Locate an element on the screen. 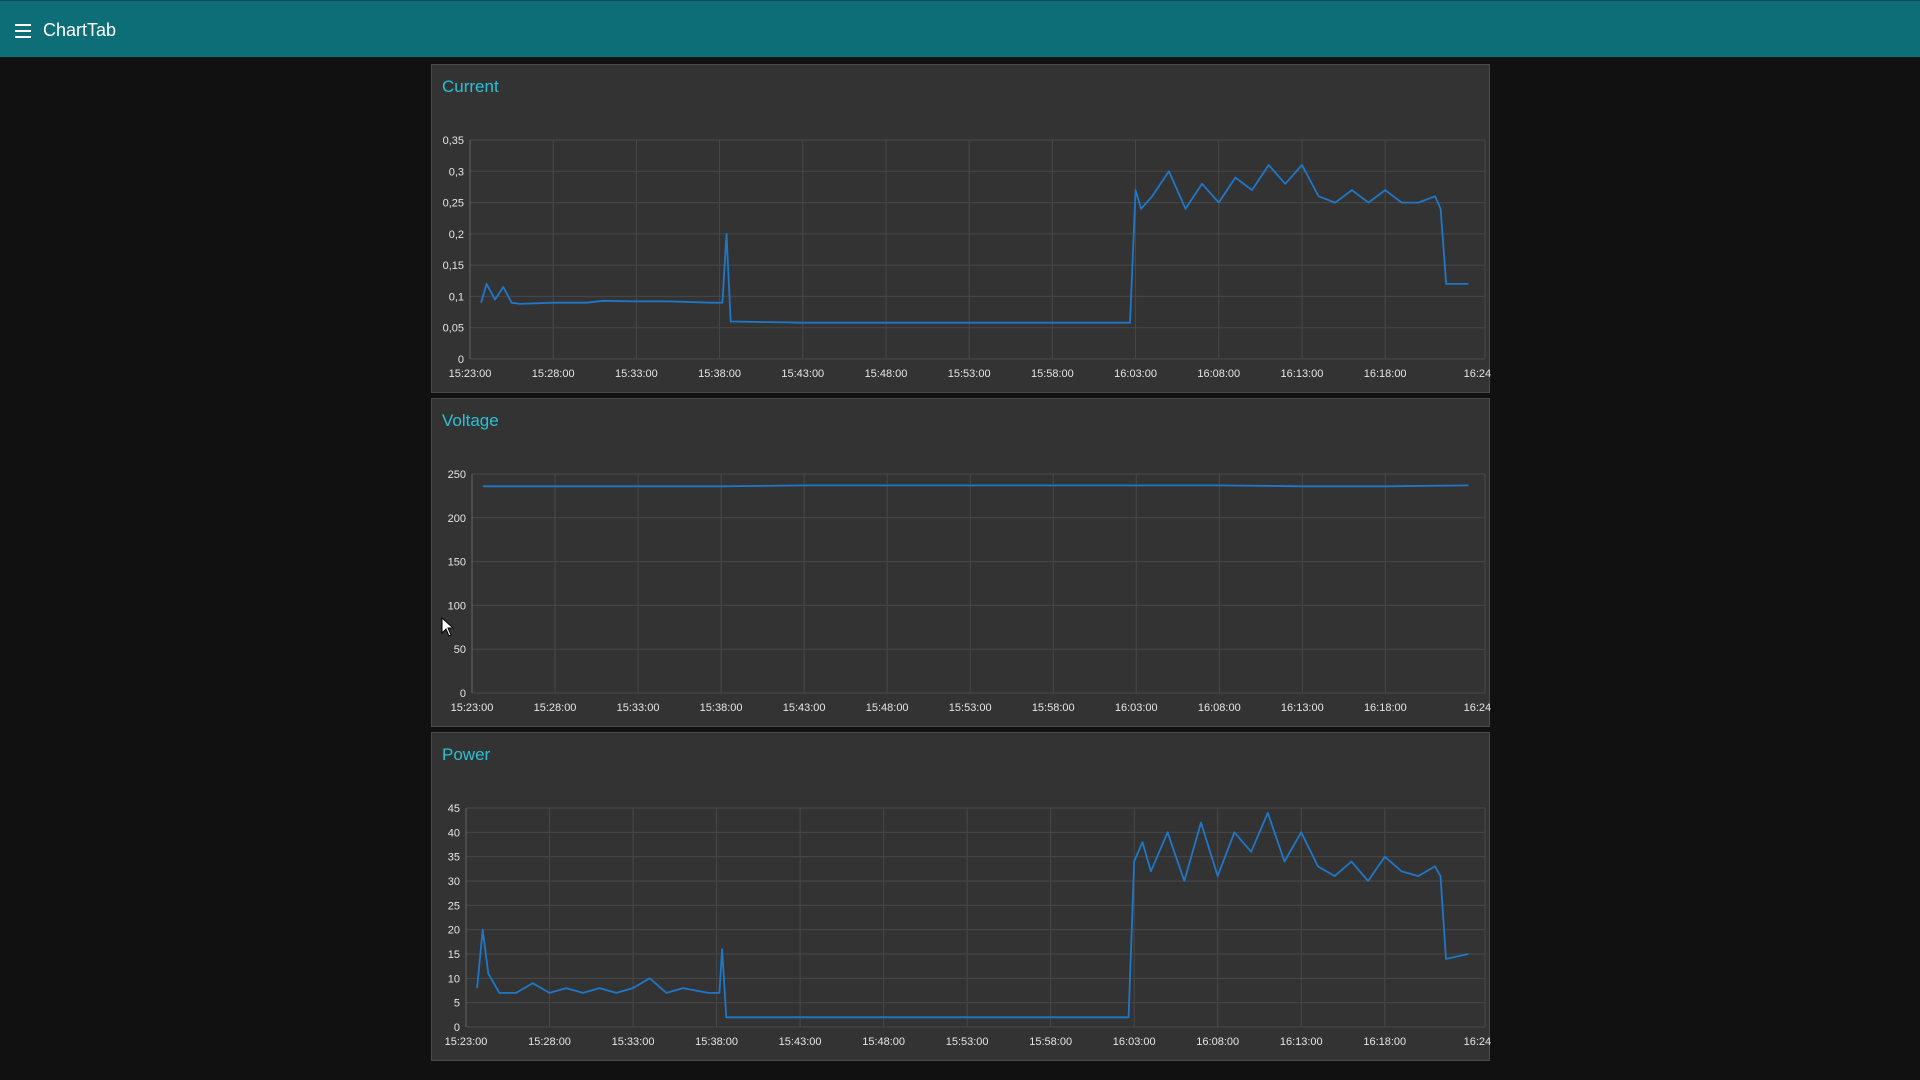  y-tick-label: 15 is located at coordinates (454, 955).